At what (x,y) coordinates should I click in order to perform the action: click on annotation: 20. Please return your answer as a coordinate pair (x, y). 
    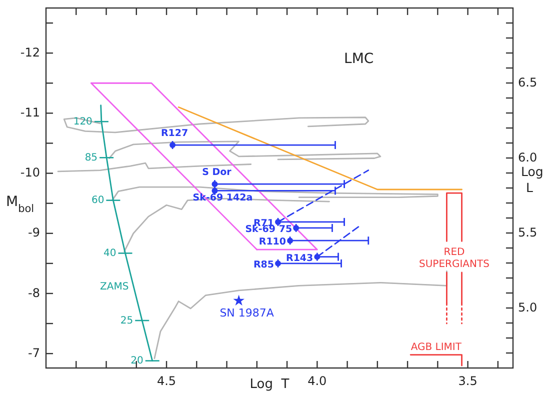
    Looking at the image, I should click on (137, 361).